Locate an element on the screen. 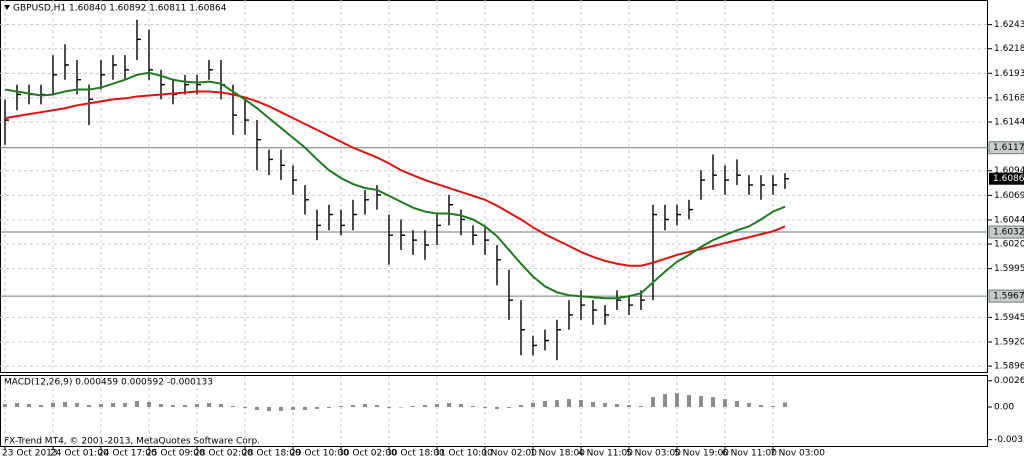  y-tick-label: 1.58960 is located at coordinates (1009, 367).